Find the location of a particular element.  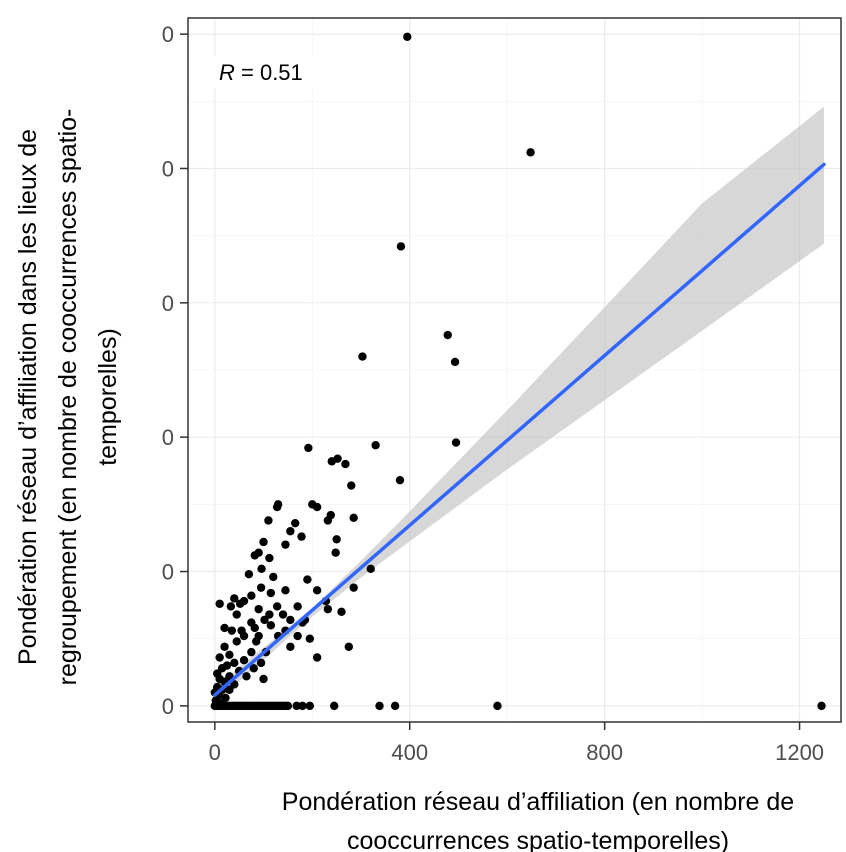

y-tick-label-5: 0 is located at coordinates (168, 34).